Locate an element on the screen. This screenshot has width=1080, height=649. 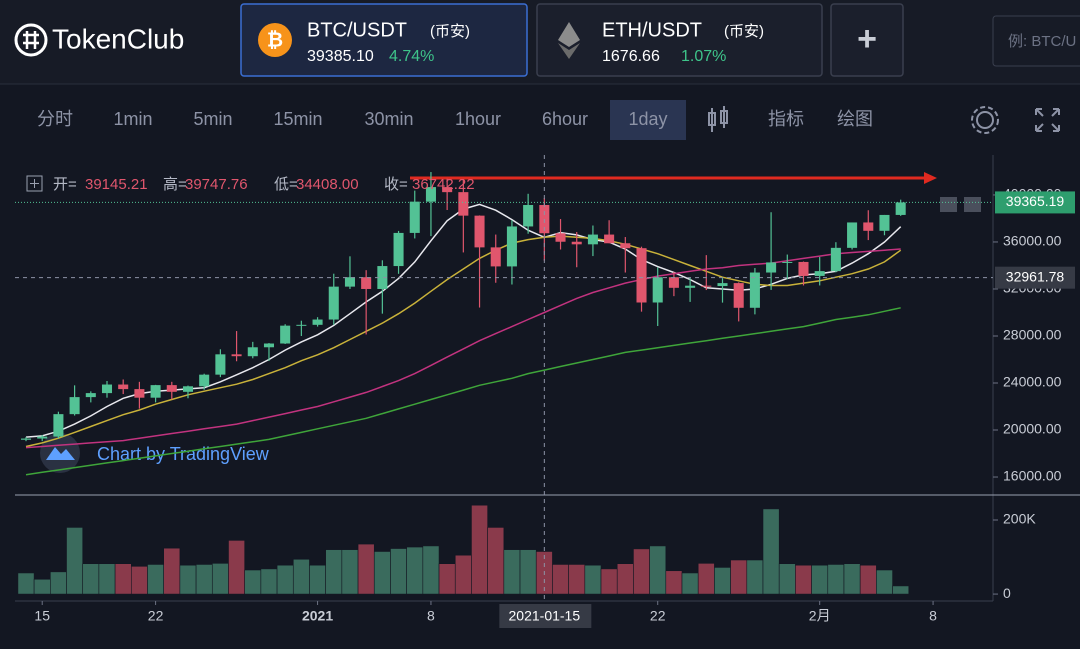
interval-button: 1min is located at coordinates (132, 119).